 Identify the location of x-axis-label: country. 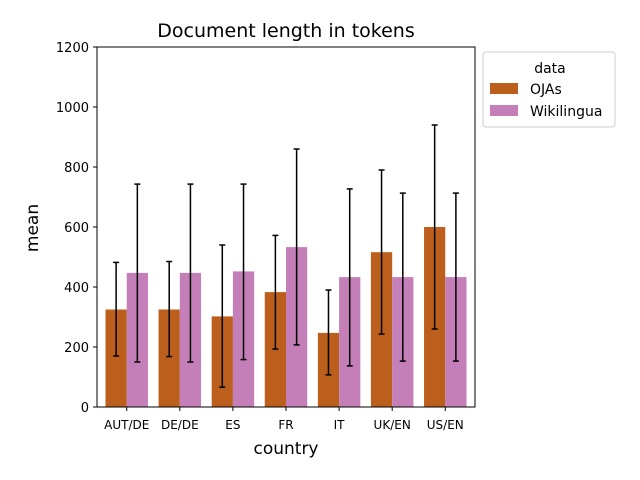
(285, 449).